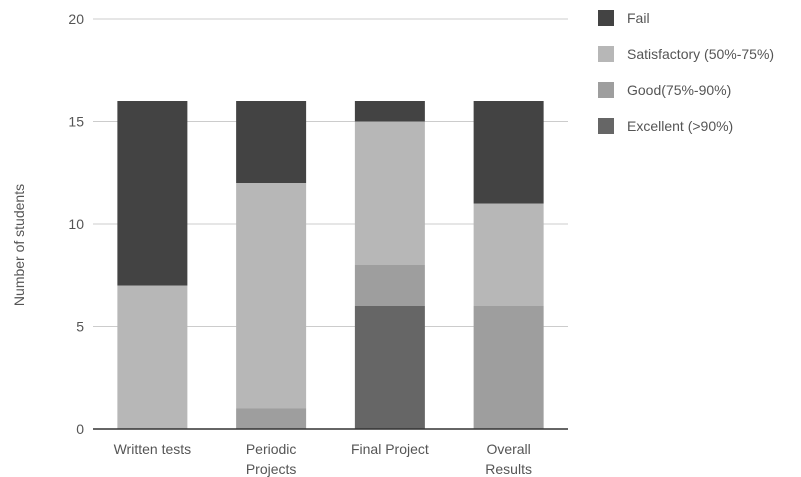  What do you see at coordinates (76, 122) in the screenshot?
I see `y-tick-label: 15` at bounding box center [76, 122].